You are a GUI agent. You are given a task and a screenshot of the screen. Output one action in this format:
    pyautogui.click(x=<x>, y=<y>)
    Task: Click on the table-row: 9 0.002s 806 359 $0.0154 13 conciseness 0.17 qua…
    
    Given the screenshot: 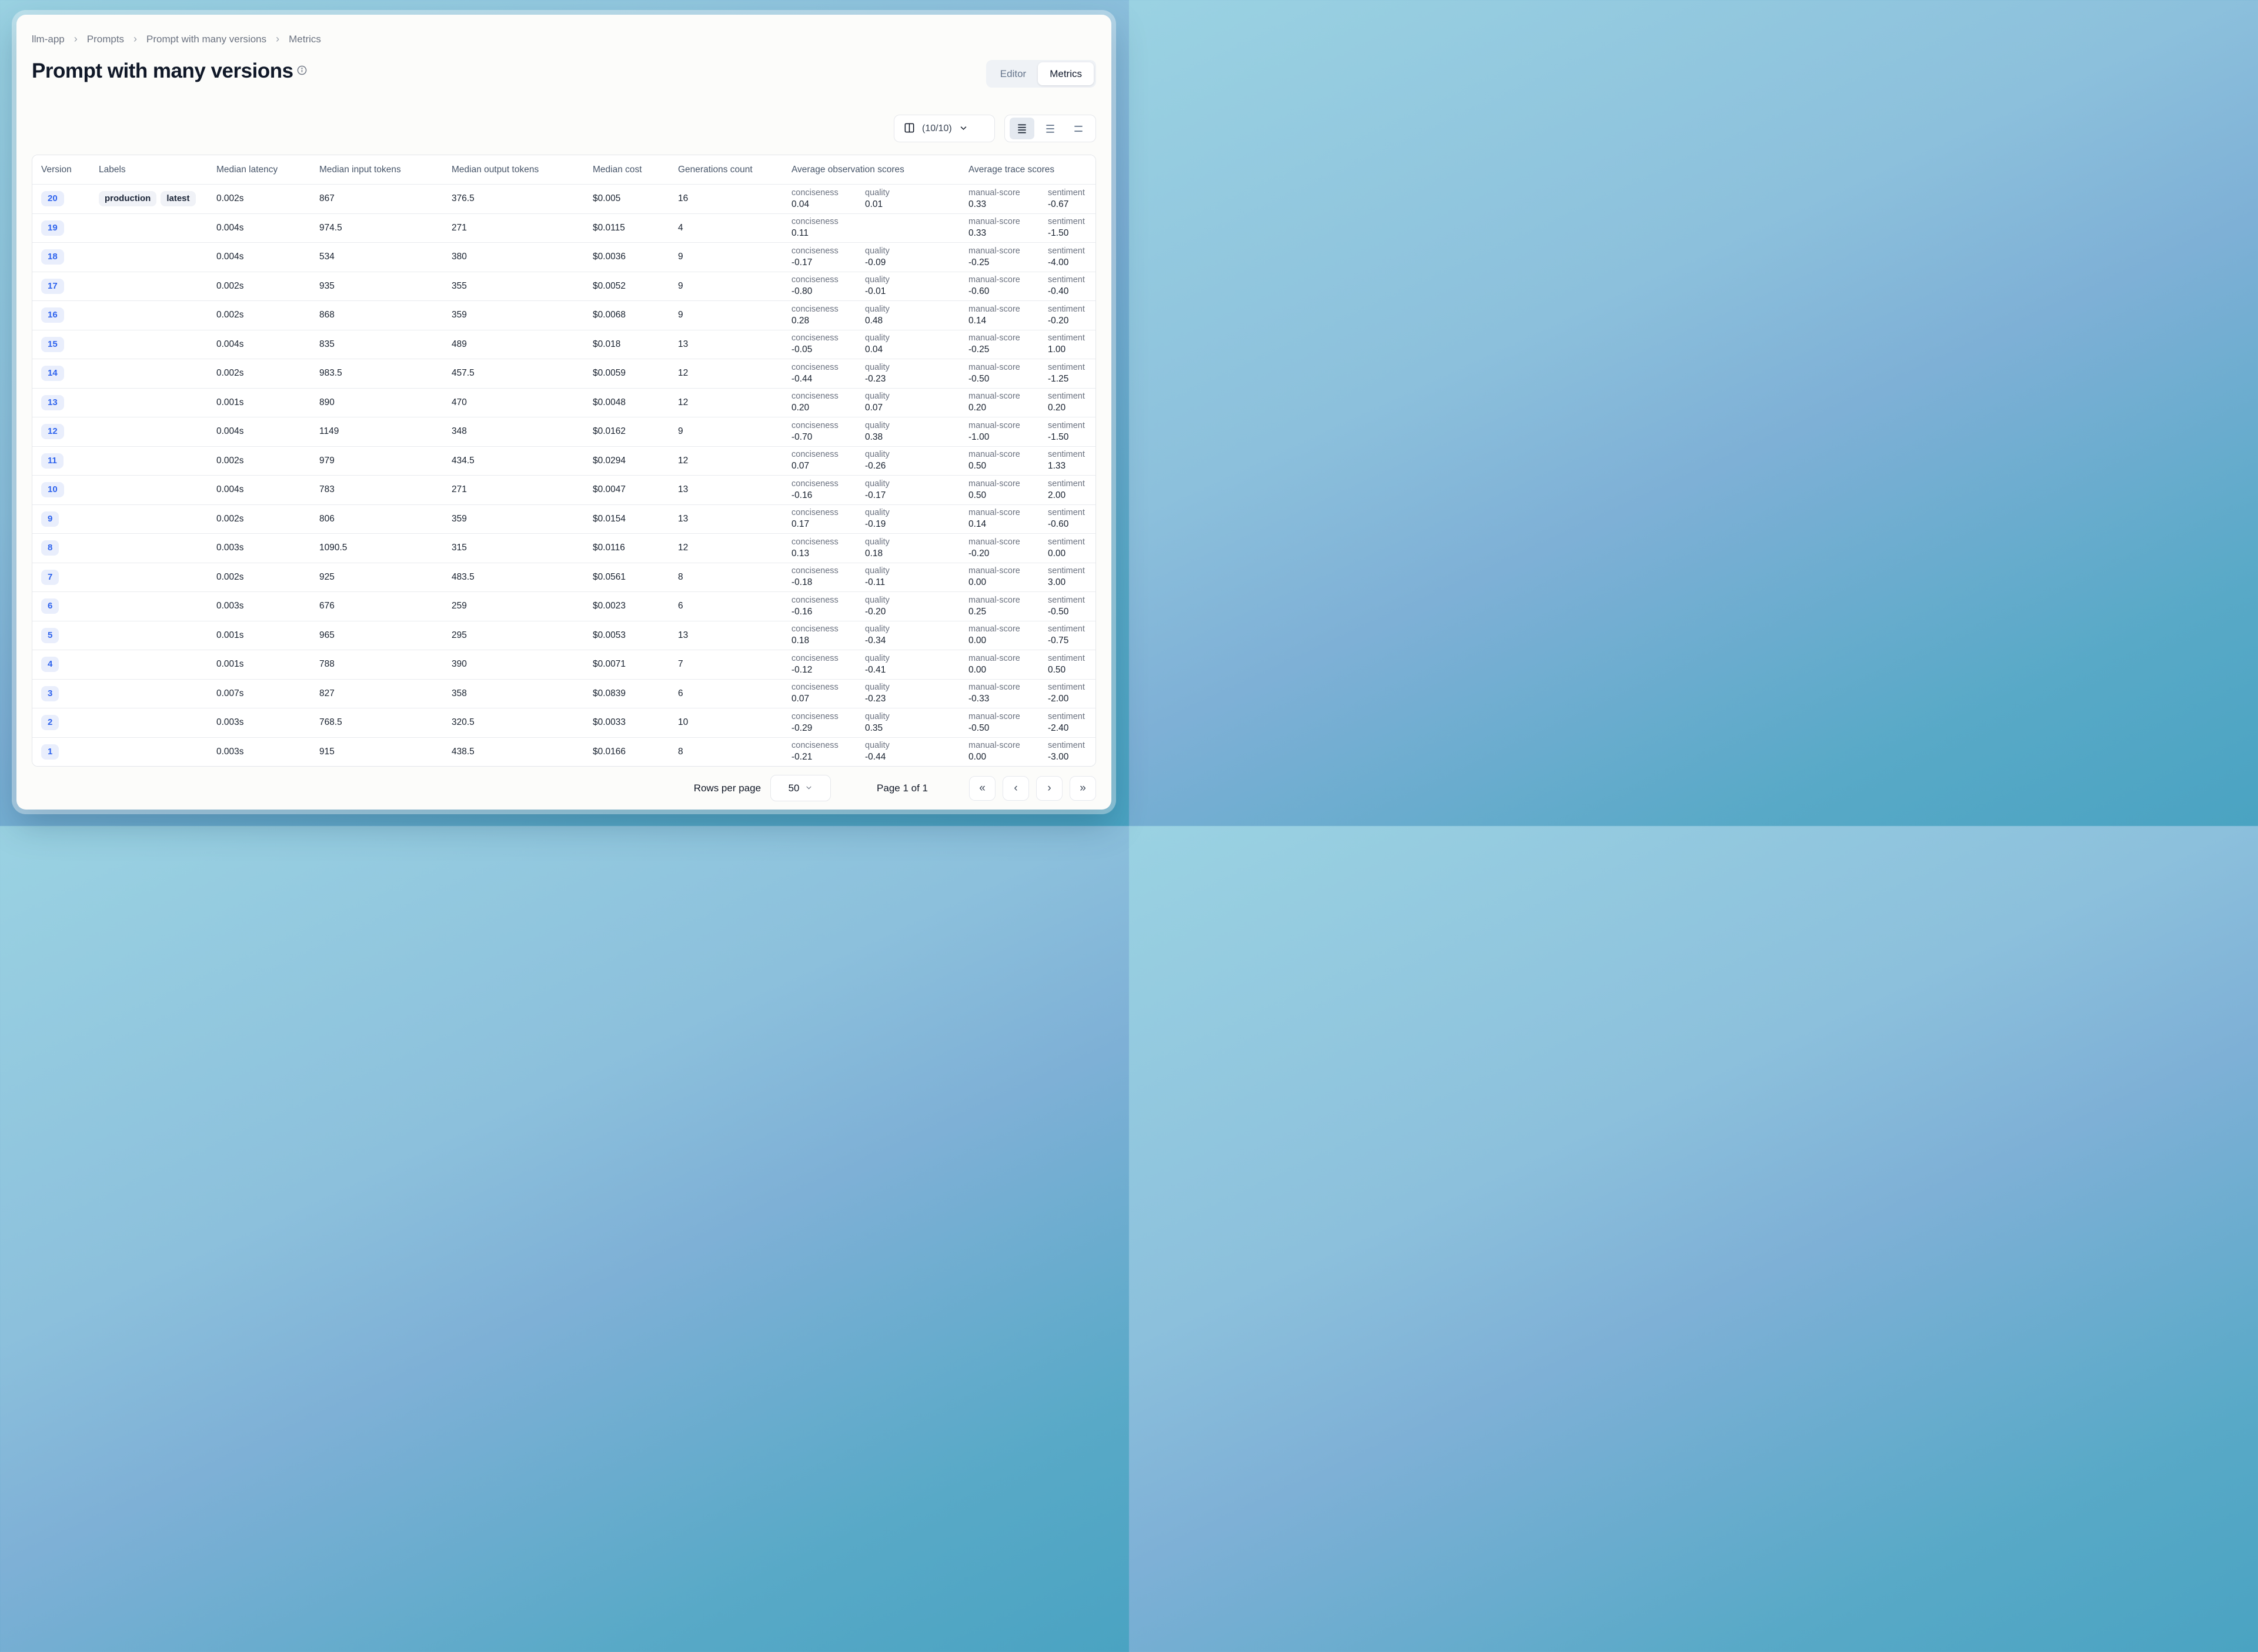 What is the action you would take?
    pyautogui.click(x=563, y=519)
    